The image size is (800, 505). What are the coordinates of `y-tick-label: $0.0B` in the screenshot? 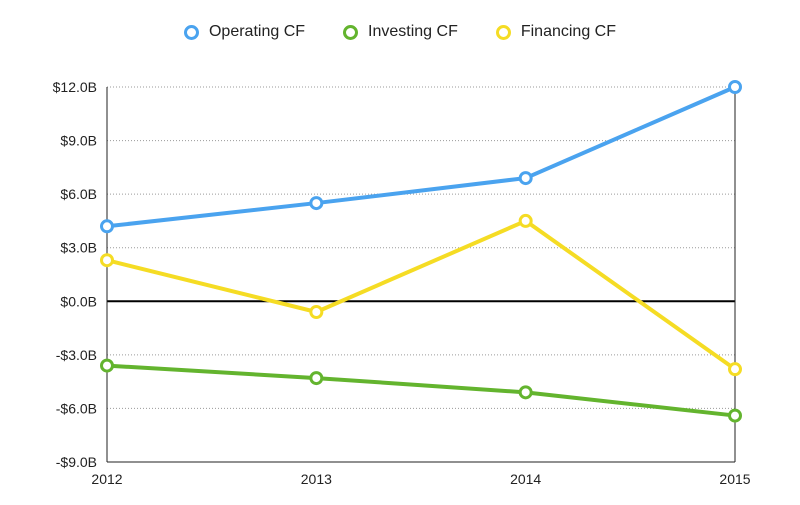 It's located at (78, 301).